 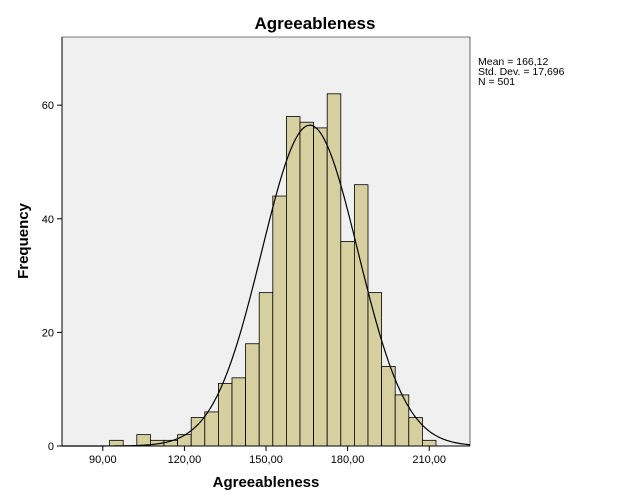 I want to click on stats-n: N = 501, so click(x=496, y=82).